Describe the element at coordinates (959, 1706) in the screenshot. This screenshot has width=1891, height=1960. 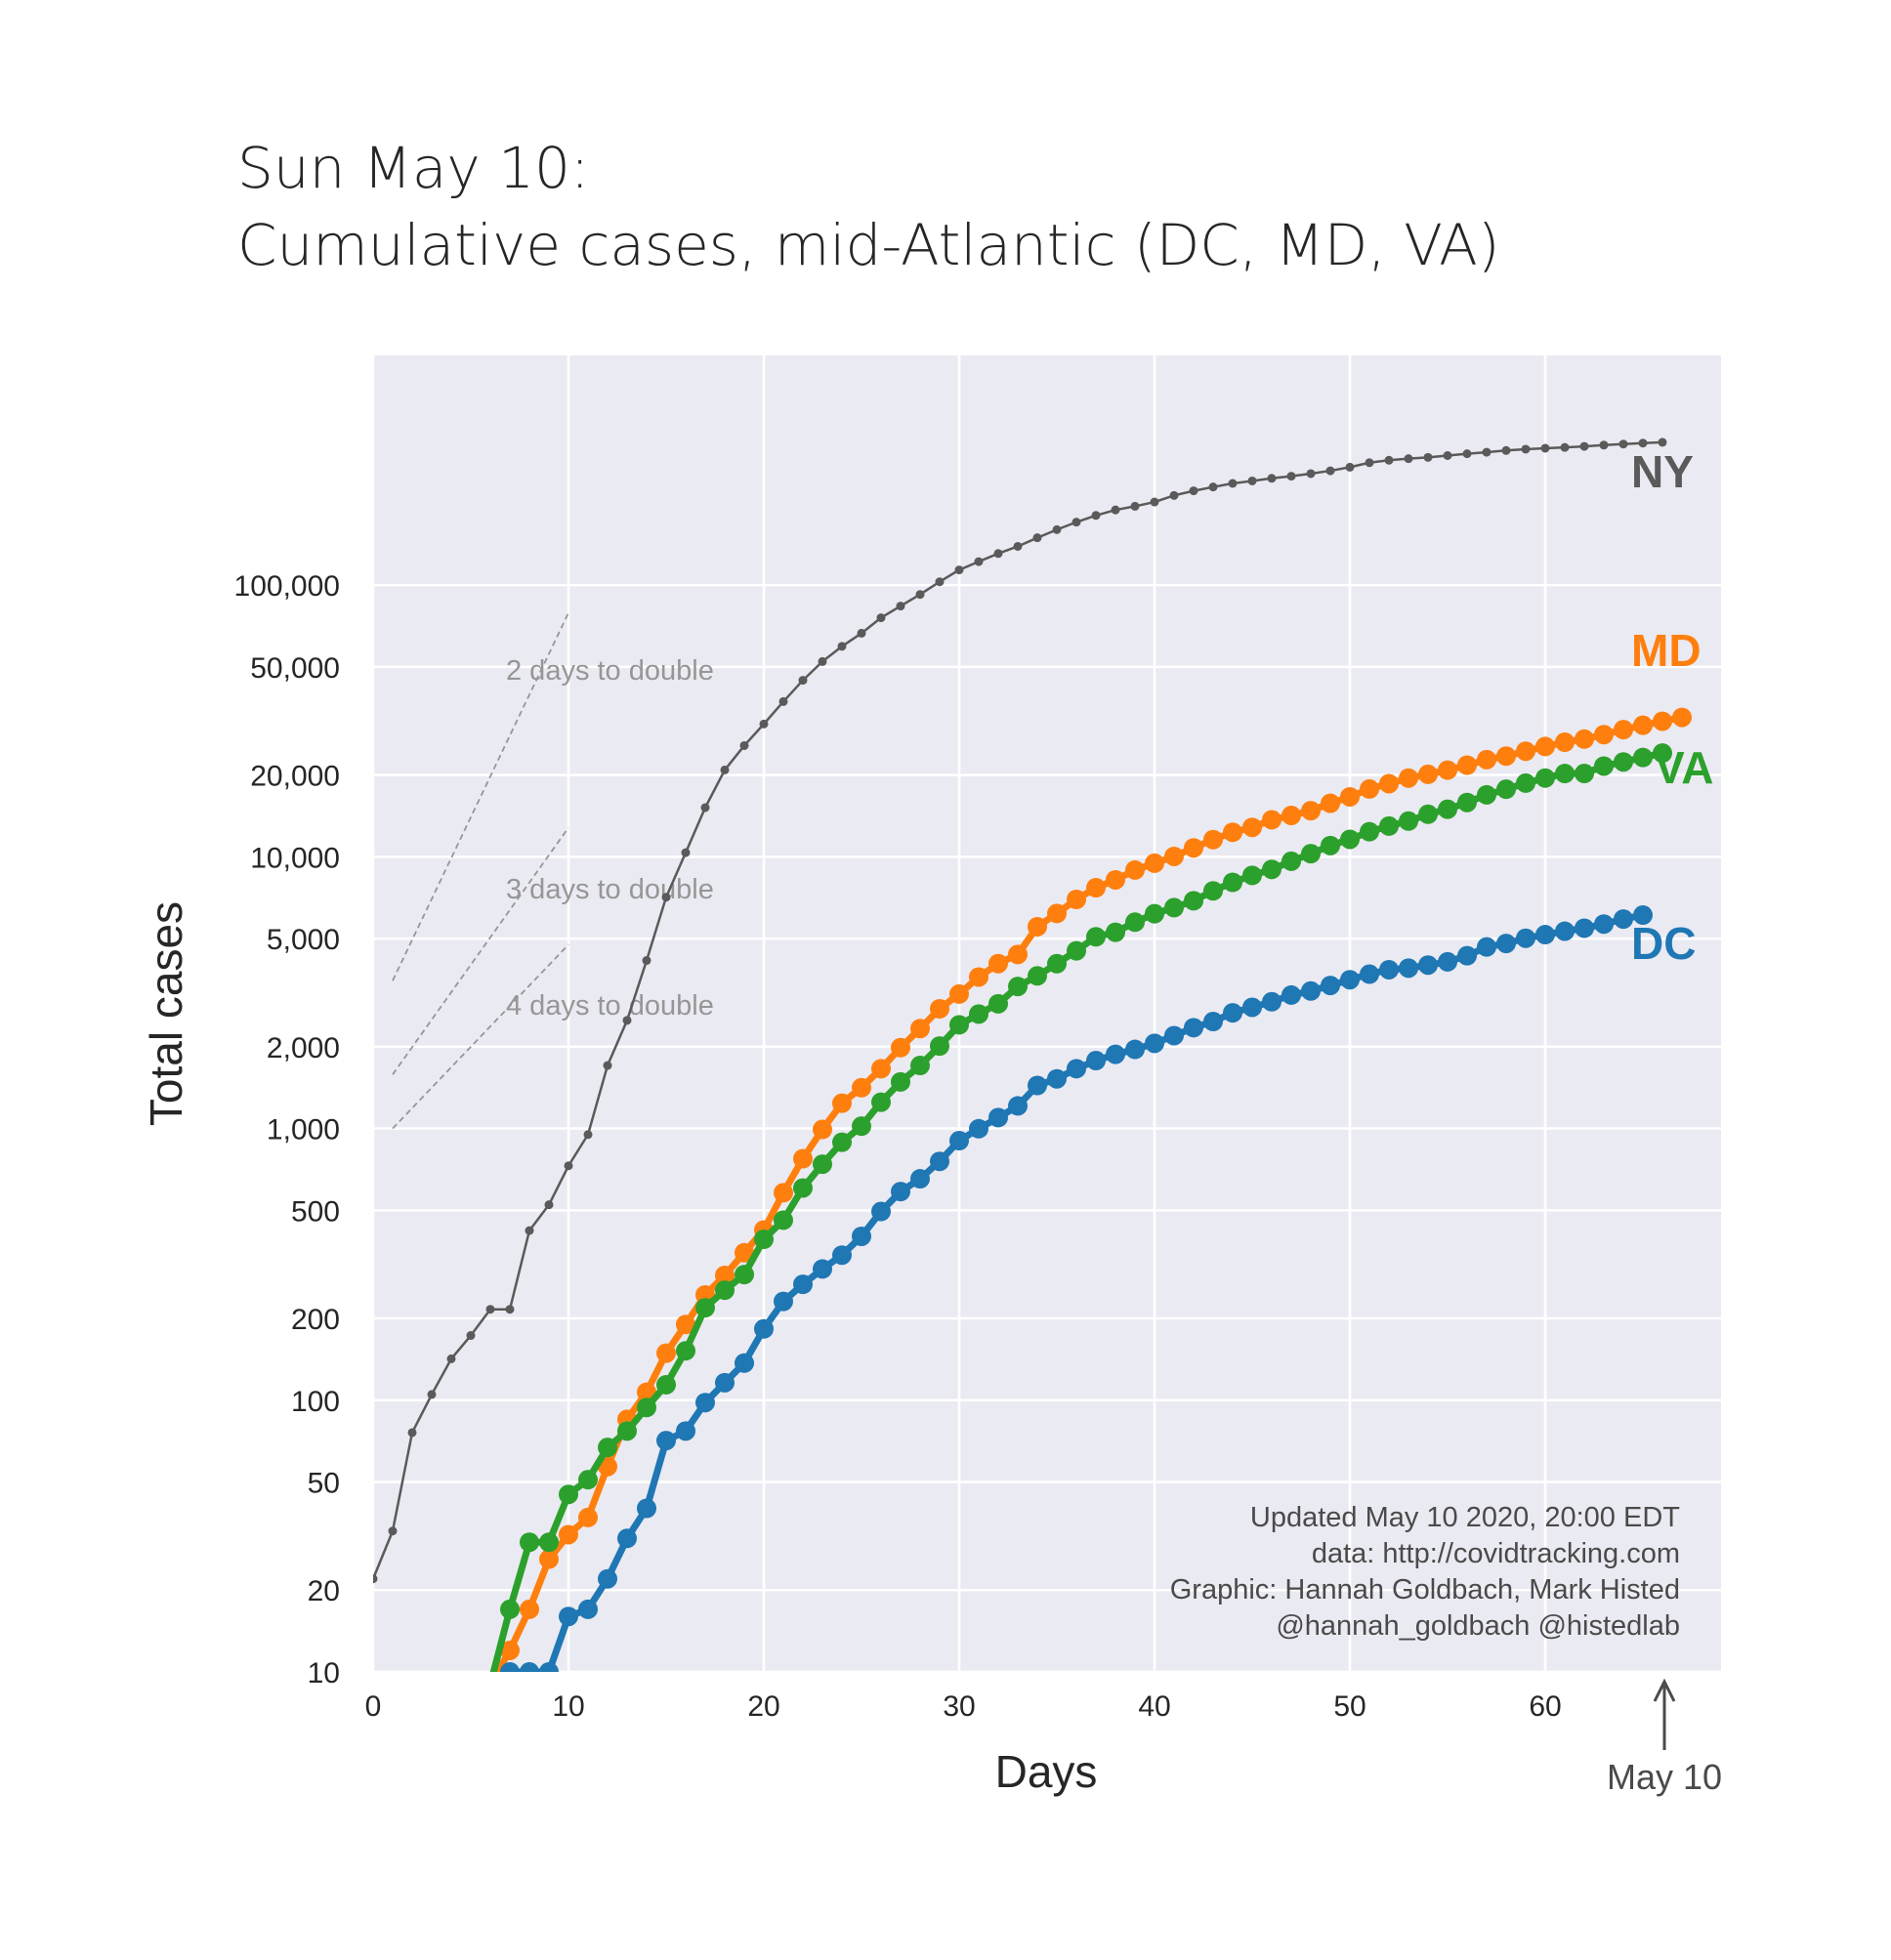
I see `x-tick-label: 30` at that location.